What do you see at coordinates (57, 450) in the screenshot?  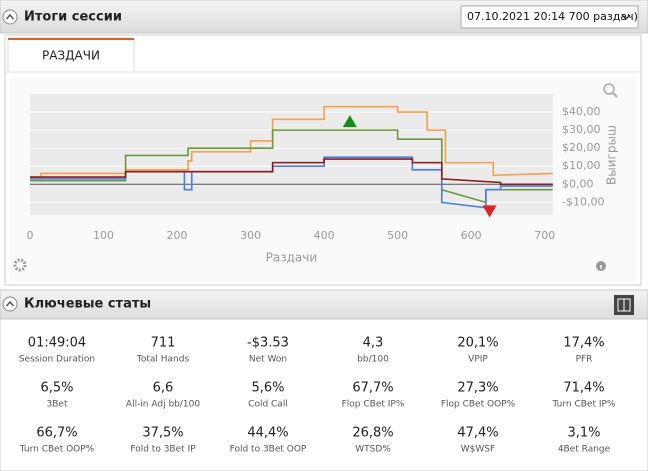 I see `stat-label: Turn CBet OOP%` at bounding box center [57, 450].